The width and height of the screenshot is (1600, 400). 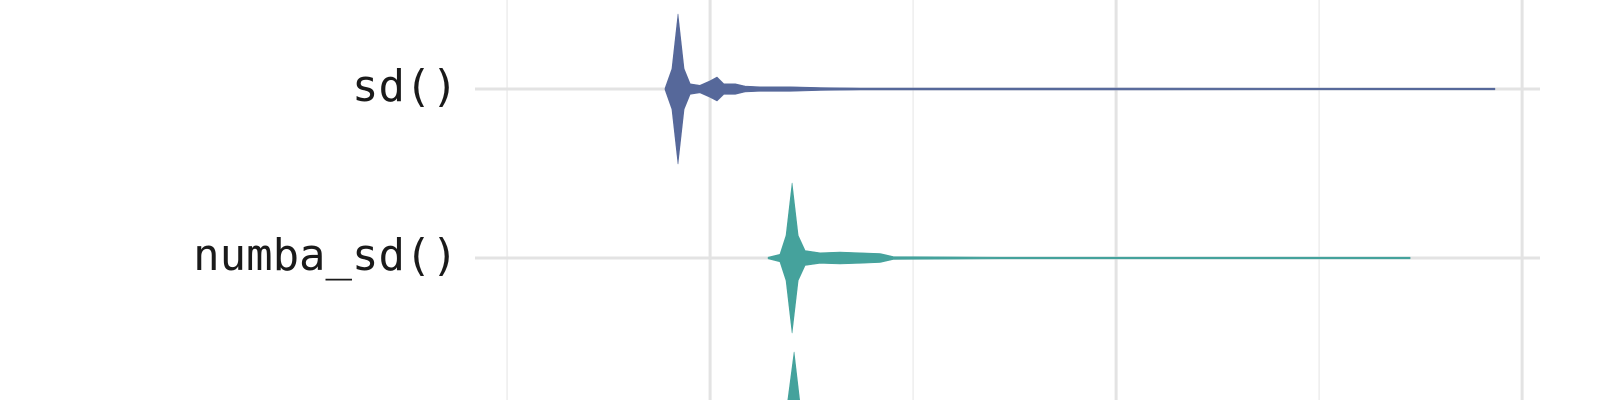 What do you see at coordinates (405, 86) in the screenshot?
I see `y-tick-label: sd()` at bounding box center [405, 86].